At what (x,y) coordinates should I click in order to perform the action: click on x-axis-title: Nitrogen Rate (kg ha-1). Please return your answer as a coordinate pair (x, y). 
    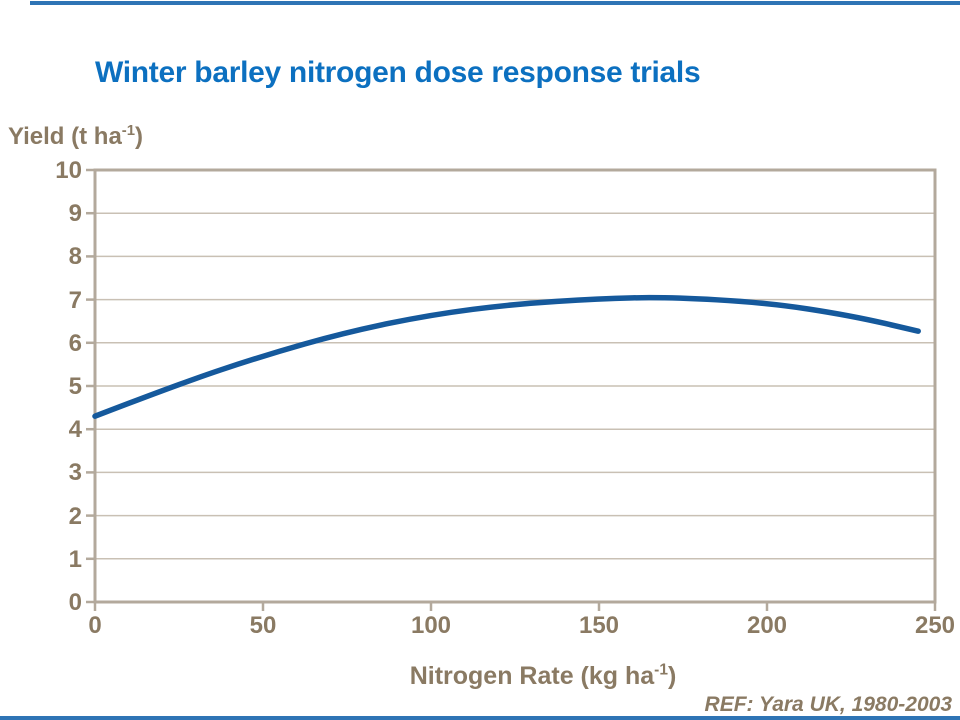
    Looking at the image, I should click on (527, 676).